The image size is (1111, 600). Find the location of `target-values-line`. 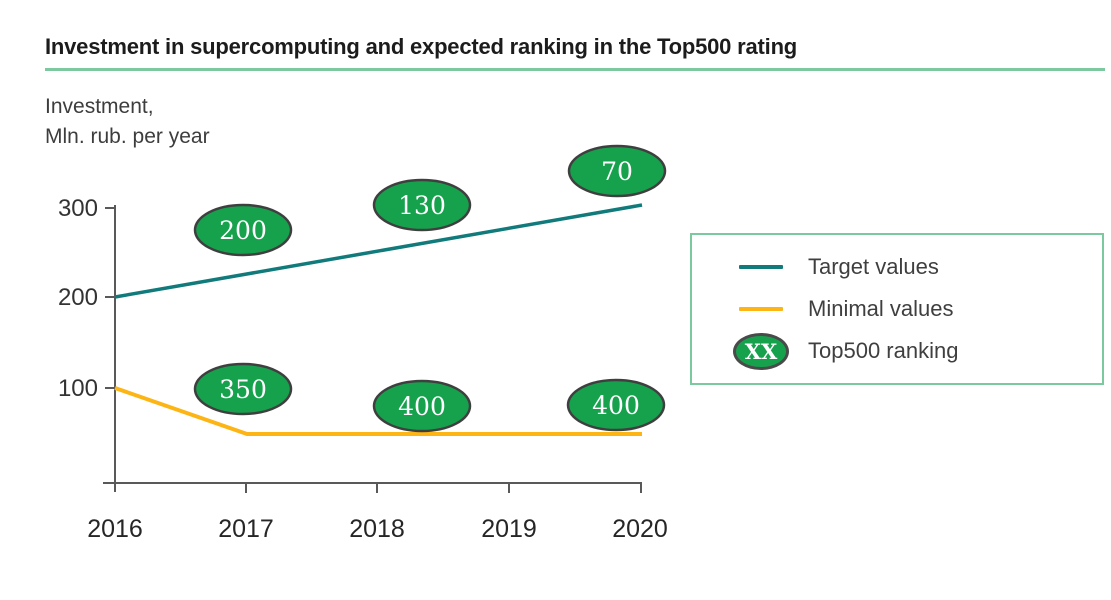

target-values-line is located at coordinates (378, 251).